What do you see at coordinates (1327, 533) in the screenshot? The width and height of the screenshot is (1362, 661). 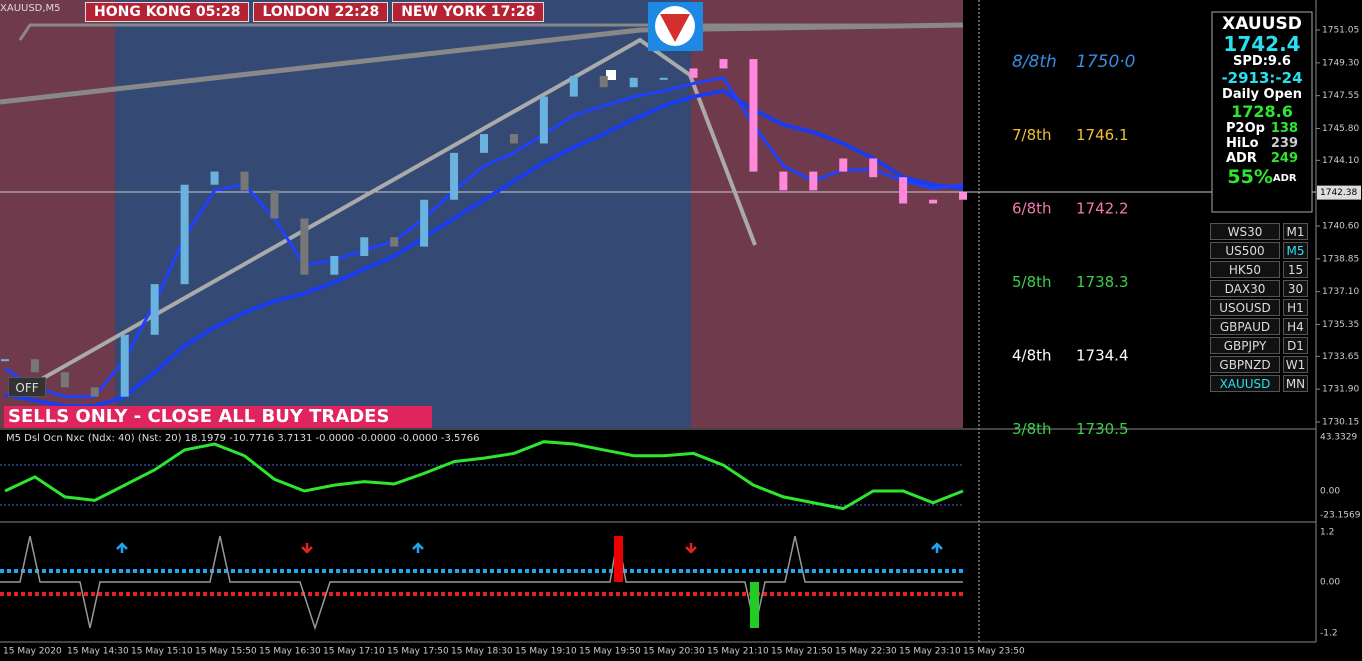 I see `signal-tick-label: 1.2` at bounding box center [1327, 533].